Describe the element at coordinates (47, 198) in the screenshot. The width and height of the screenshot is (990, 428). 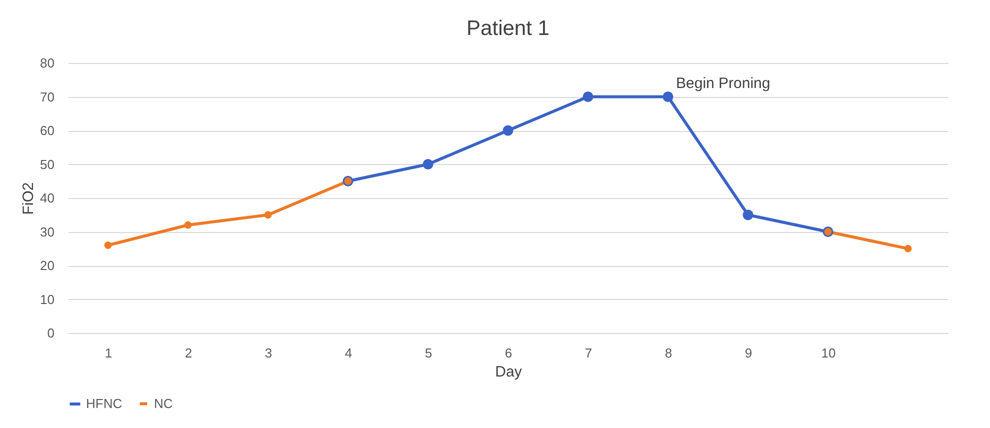
I see `y-tick-label: 40` at that location.